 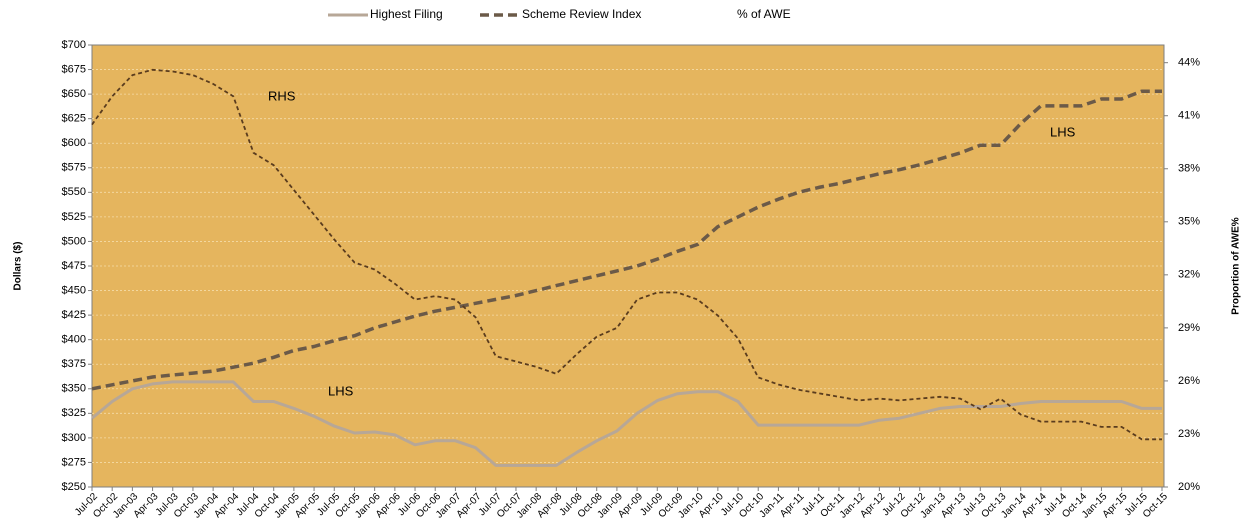 What do you see at coordinates (74, 438) in the screenshot?
I see `y-tick-label: $300` at bounding box center [74, 438].